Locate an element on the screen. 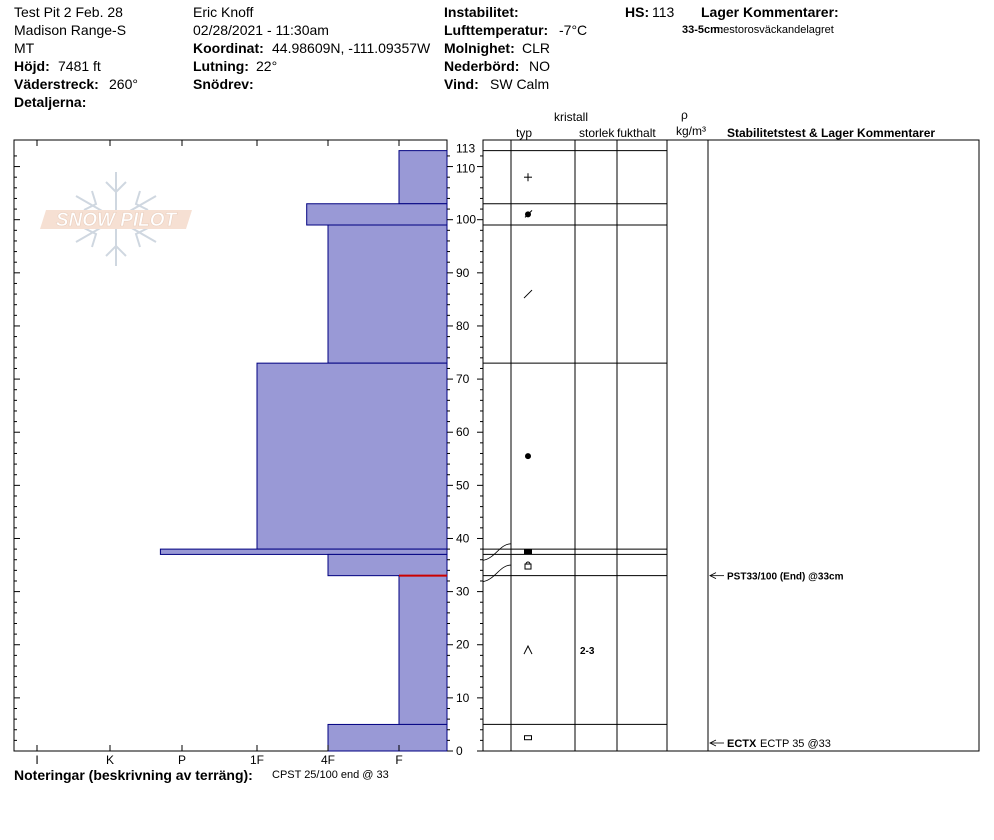  test-result: PST33/100 (End) @33cm is located at coordinates (785, 577).